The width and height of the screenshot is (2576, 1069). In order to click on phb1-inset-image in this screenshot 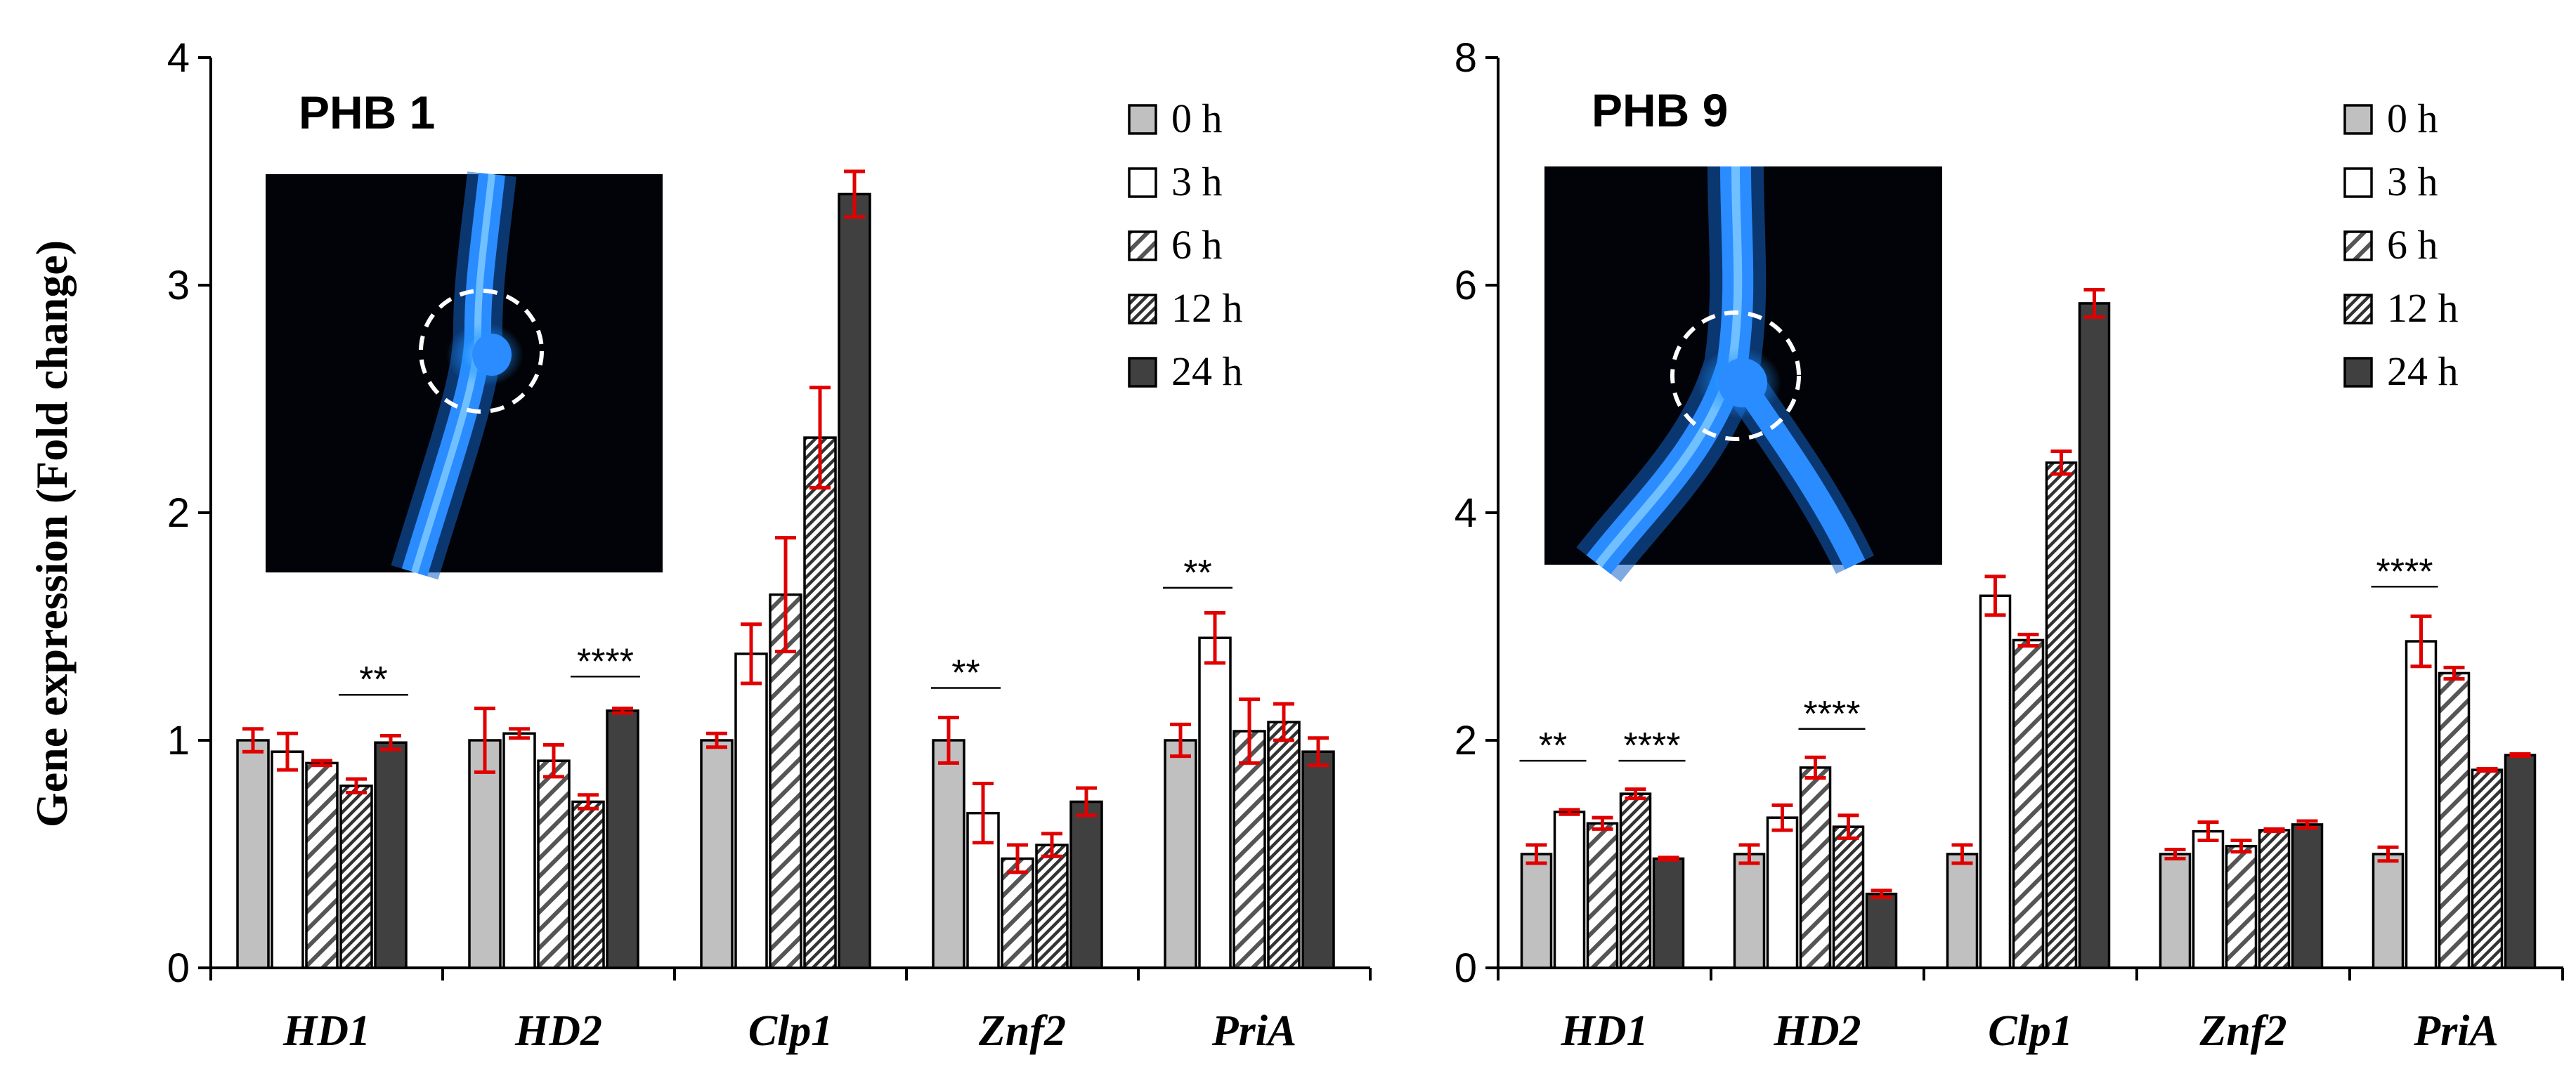, I will do `click(464, 375)`.